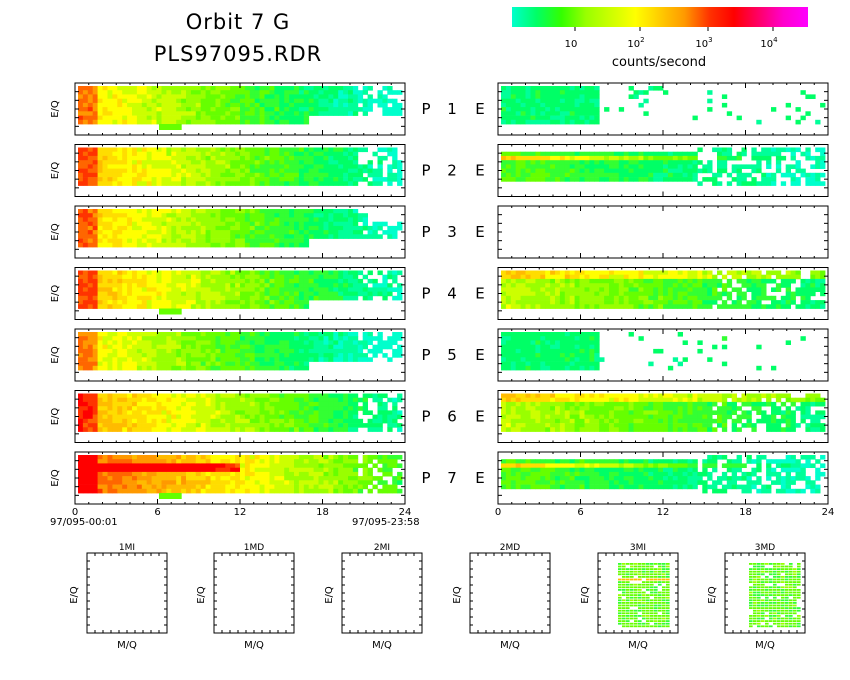 This screenshot has width=850, height=680. Describe the element at coordinates (663, 355) in the screenshot. I see `electron-panel` at that location.